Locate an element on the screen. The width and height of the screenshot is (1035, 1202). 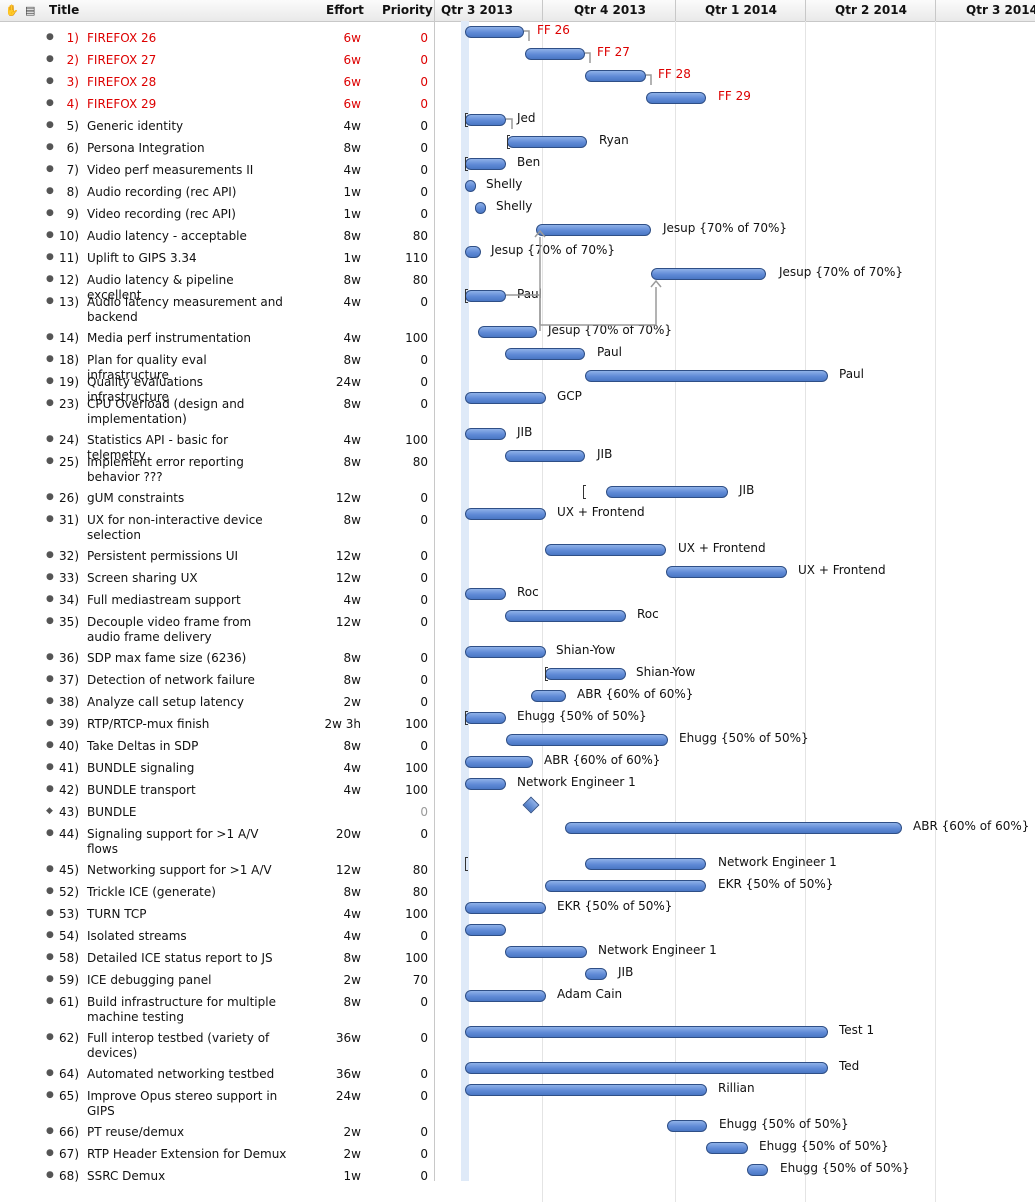
task-title: Persona Integration is located at coordinates (146, 148).